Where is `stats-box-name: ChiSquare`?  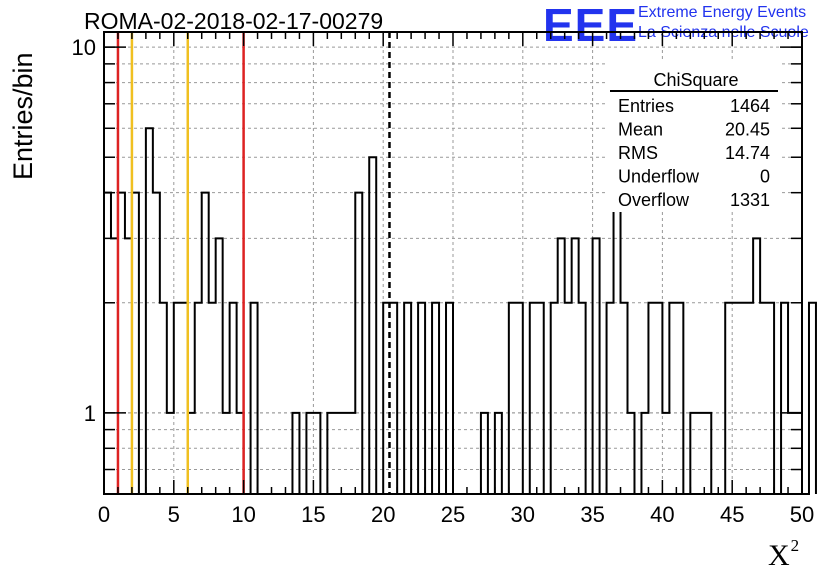
stats-box-name: ChiSquare is located at coordinates (695, 80).